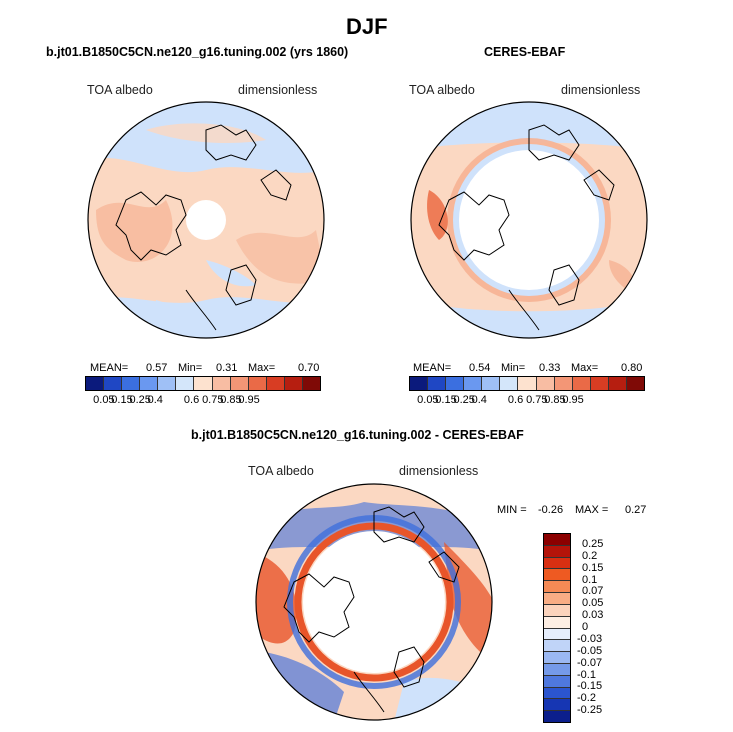 The width and height of the screenshot is (733, 732). Describe the element at coordinates (586, 698) in the screenshot. I see `colorbar-tick-label: -0.2` at that location.